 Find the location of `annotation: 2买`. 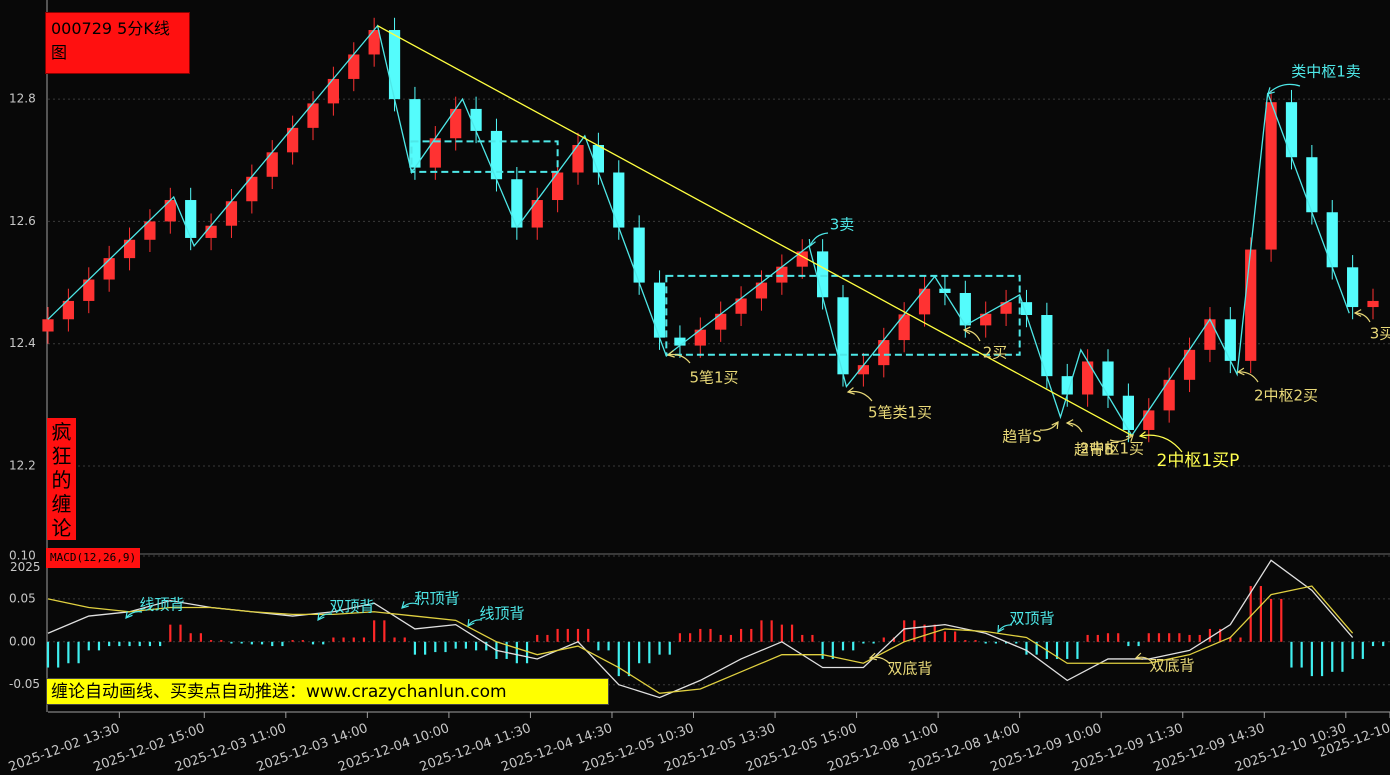

annotation: 2买 is located at coordinates (995, 353).